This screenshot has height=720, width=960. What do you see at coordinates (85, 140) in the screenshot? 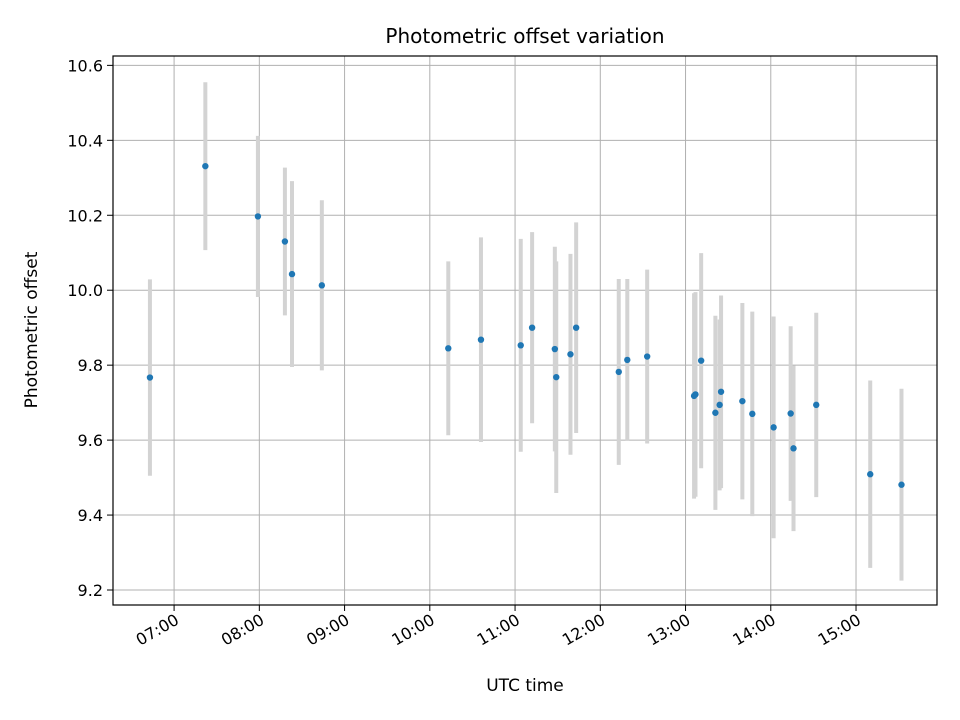
I see `y-tick-label: 10.4` at bounding box center [85, 140].